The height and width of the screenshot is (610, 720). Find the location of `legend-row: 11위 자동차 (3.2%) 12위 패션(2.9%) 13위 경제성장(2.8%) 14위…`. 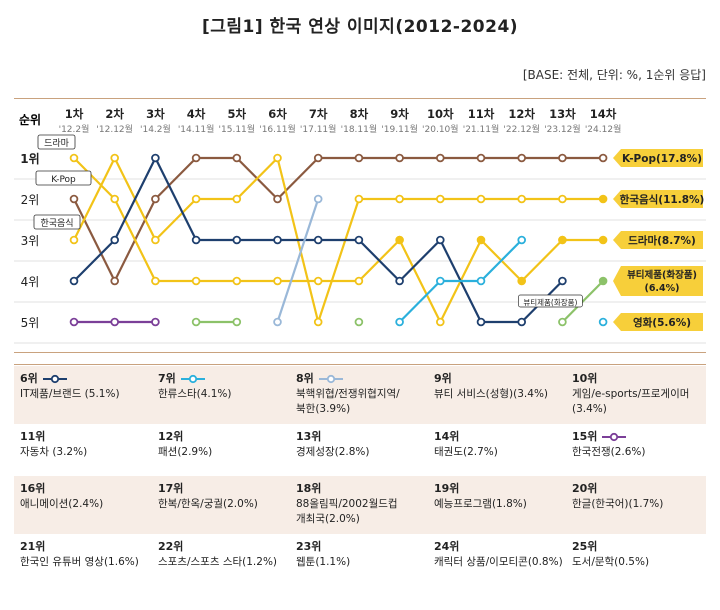

legend-row: 11위 자동차 (3.2%) 12위 패션(2.9%) 13위 경제성장(2.8%) 14위… is located at coordinates (360, 450).